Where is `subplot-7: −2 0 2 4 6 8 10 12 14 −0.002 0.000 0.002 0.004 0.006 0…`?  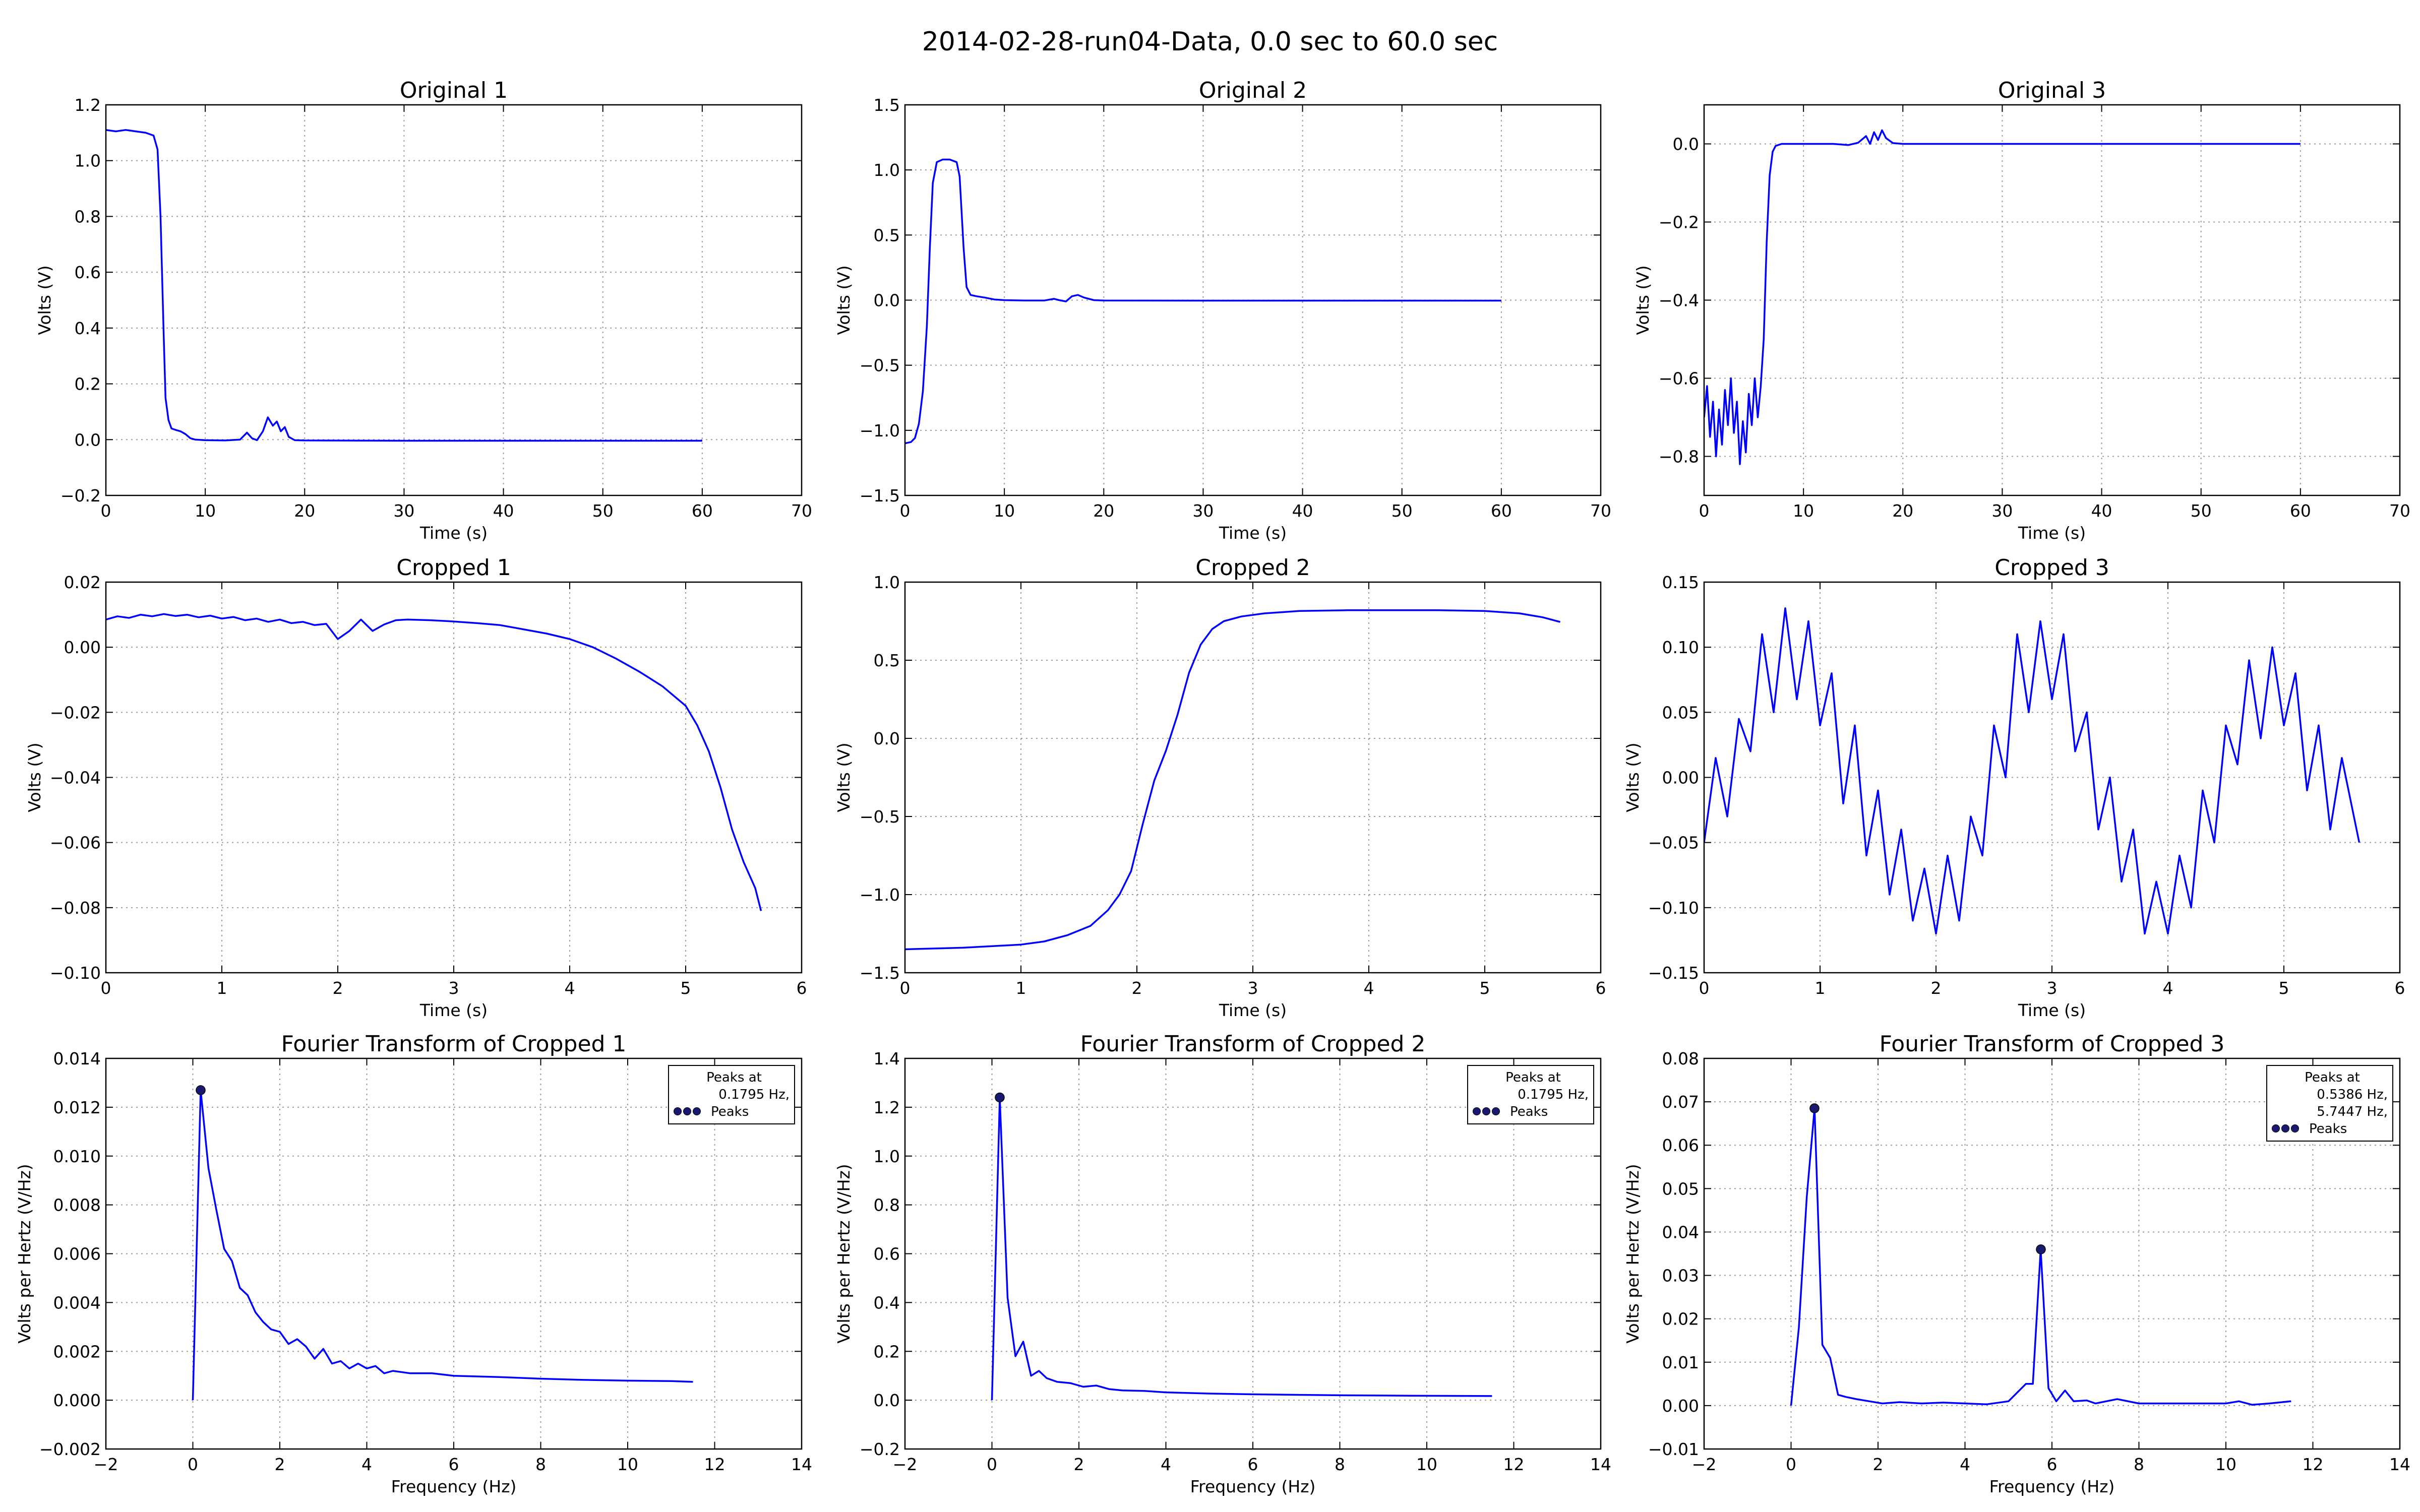 subplot-7: −2 0 2 4 6 8 10 12 14 −0.002 0.000 0.002 0.004 0.006 0… is located at coordinates (413, 1263).